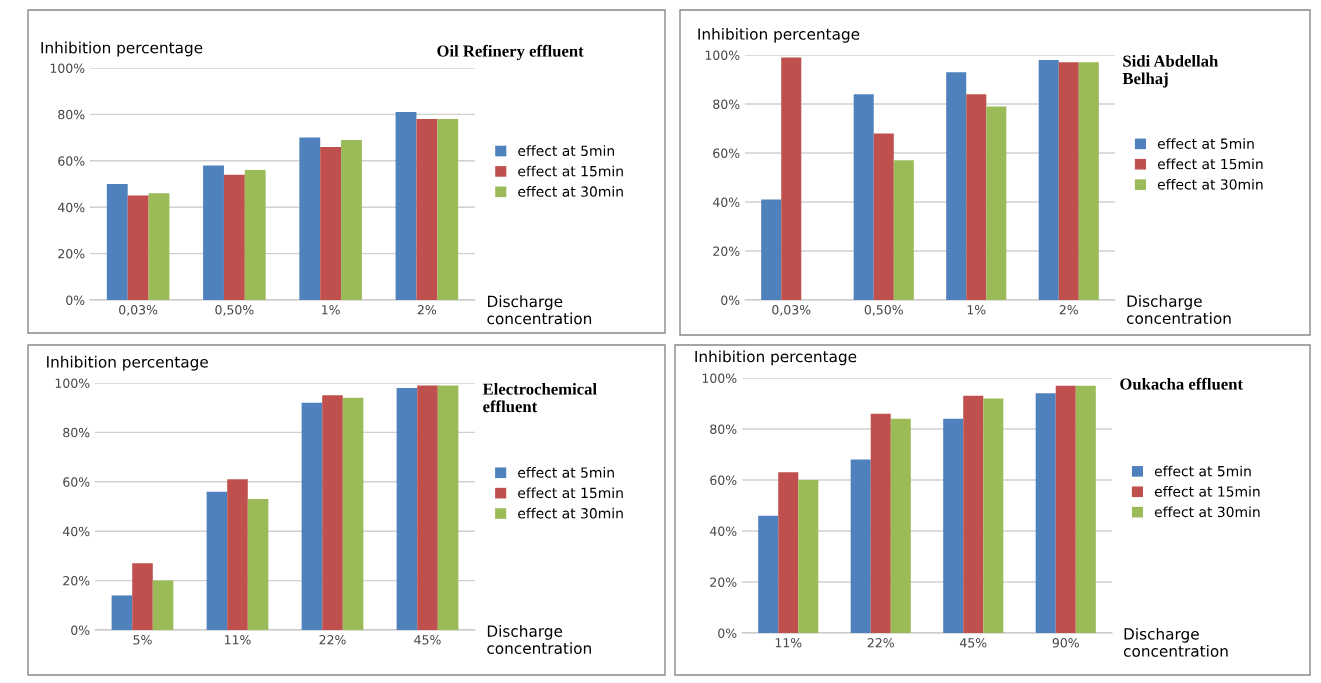  Describe the element at coordinates (510, 52) in the screenshot. I see `text: Oil Refinery effluent` at that location.